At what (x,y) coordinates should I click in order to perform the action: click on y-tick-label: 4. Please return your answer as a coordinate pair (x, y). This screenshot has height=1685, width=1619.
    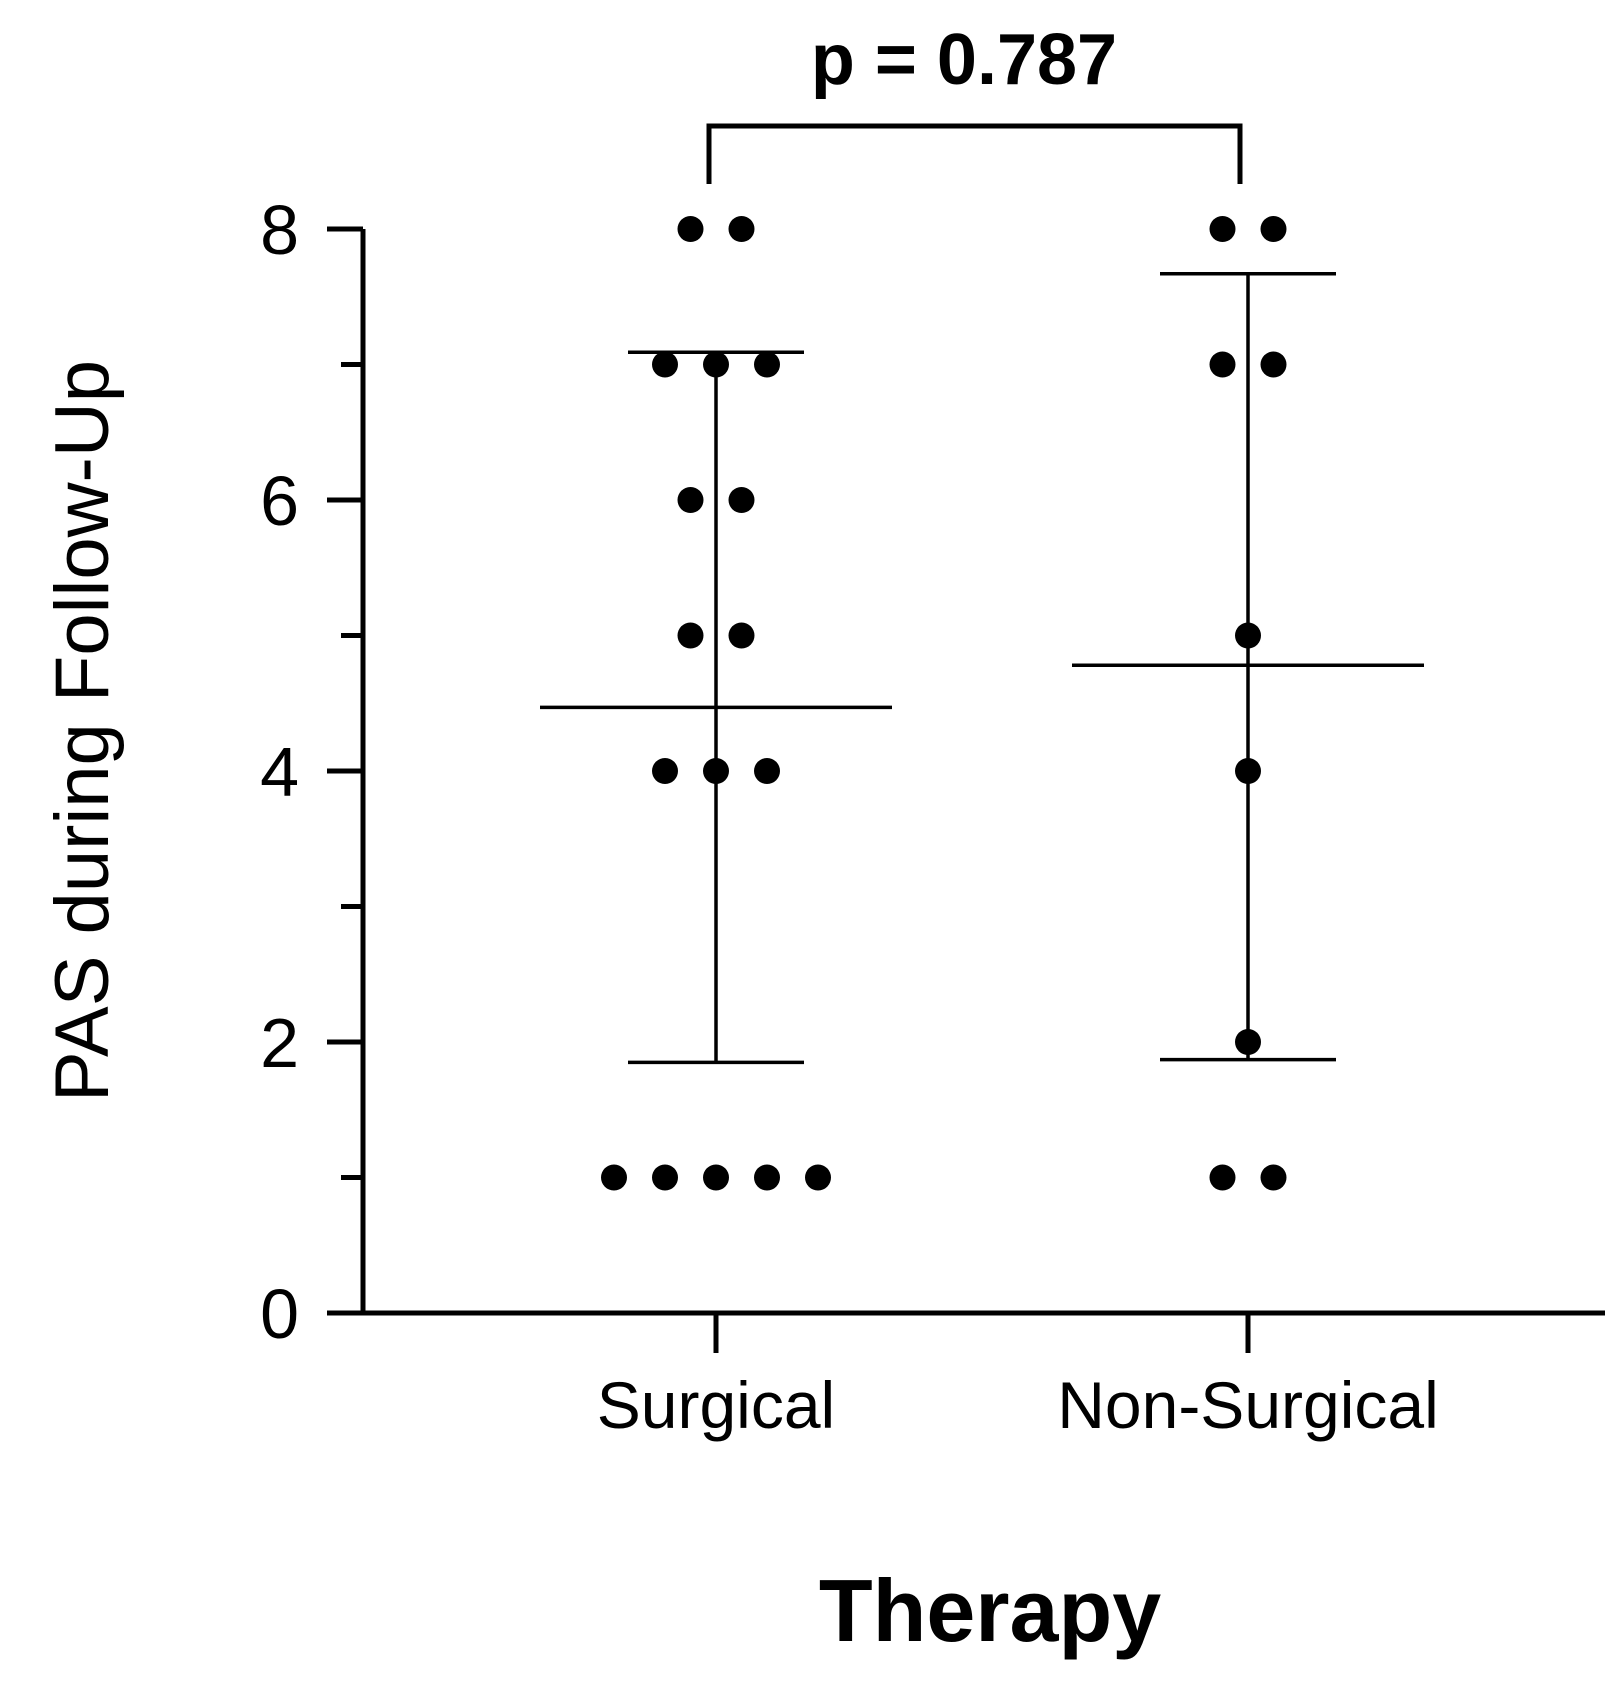
    Looking at the image, I should click on (279, 772).